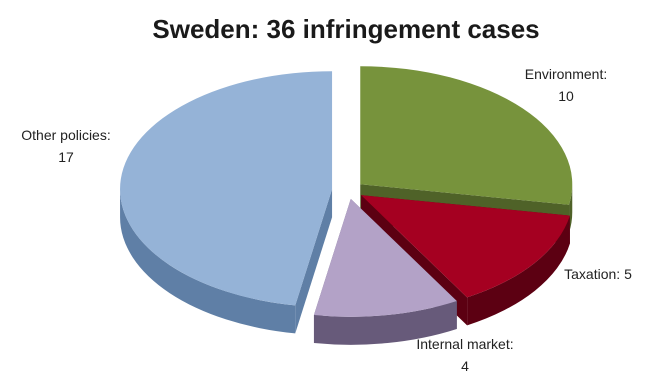 The height and width of the screenshot is (376, 649). What do you see at coordinates (385, 257) in the screenshot?
I see `slice-internal-market` at bounding box center [385, 257].